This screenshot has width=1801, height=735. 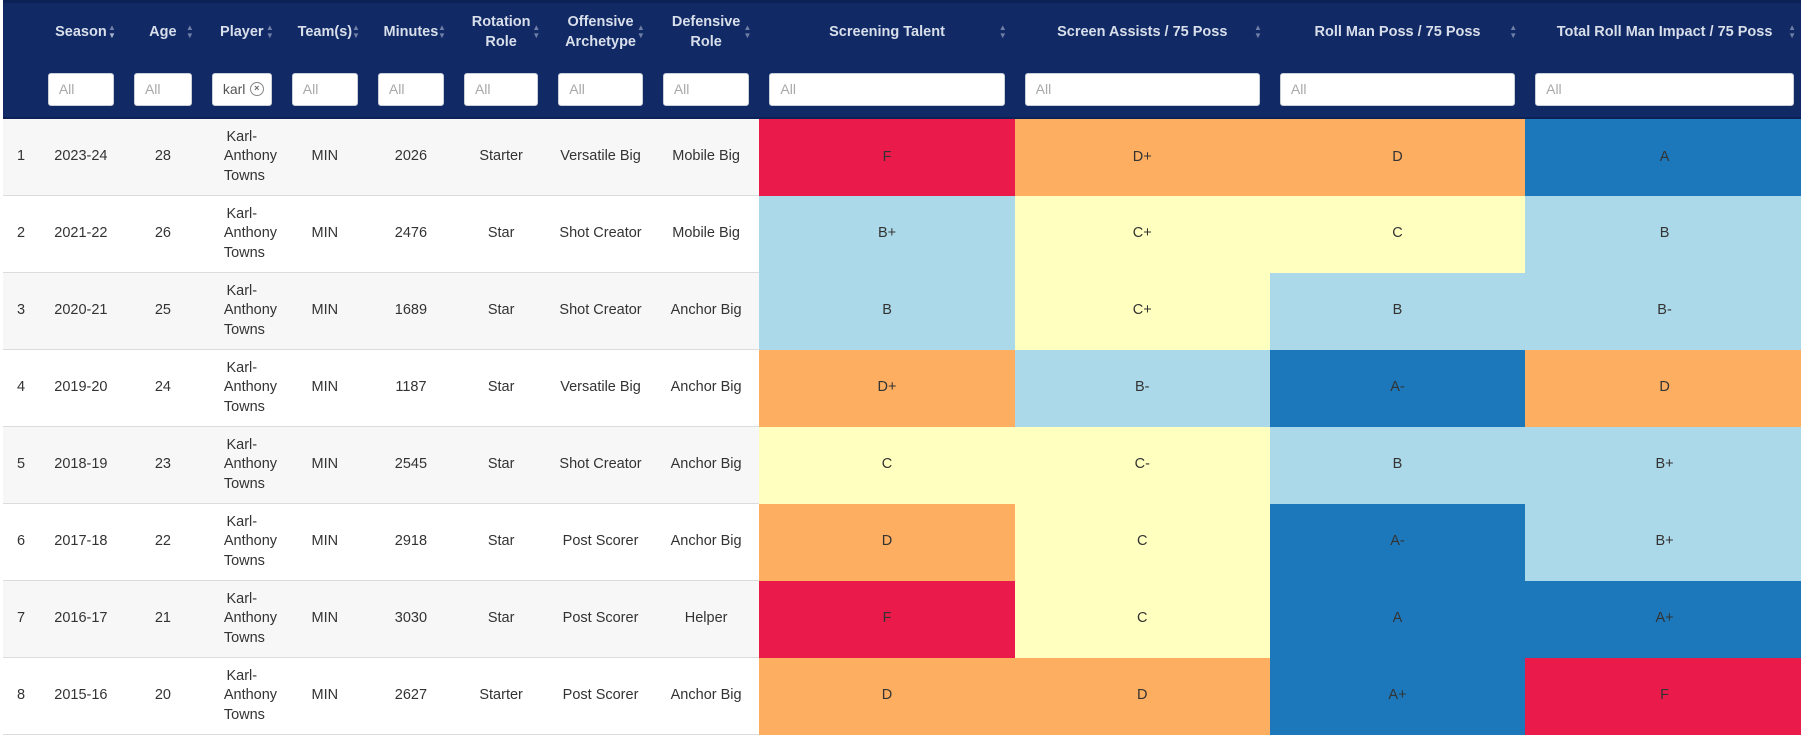 I want to click on roll-man-poss-grade-cell: A-, so click(x=1397, y=542).